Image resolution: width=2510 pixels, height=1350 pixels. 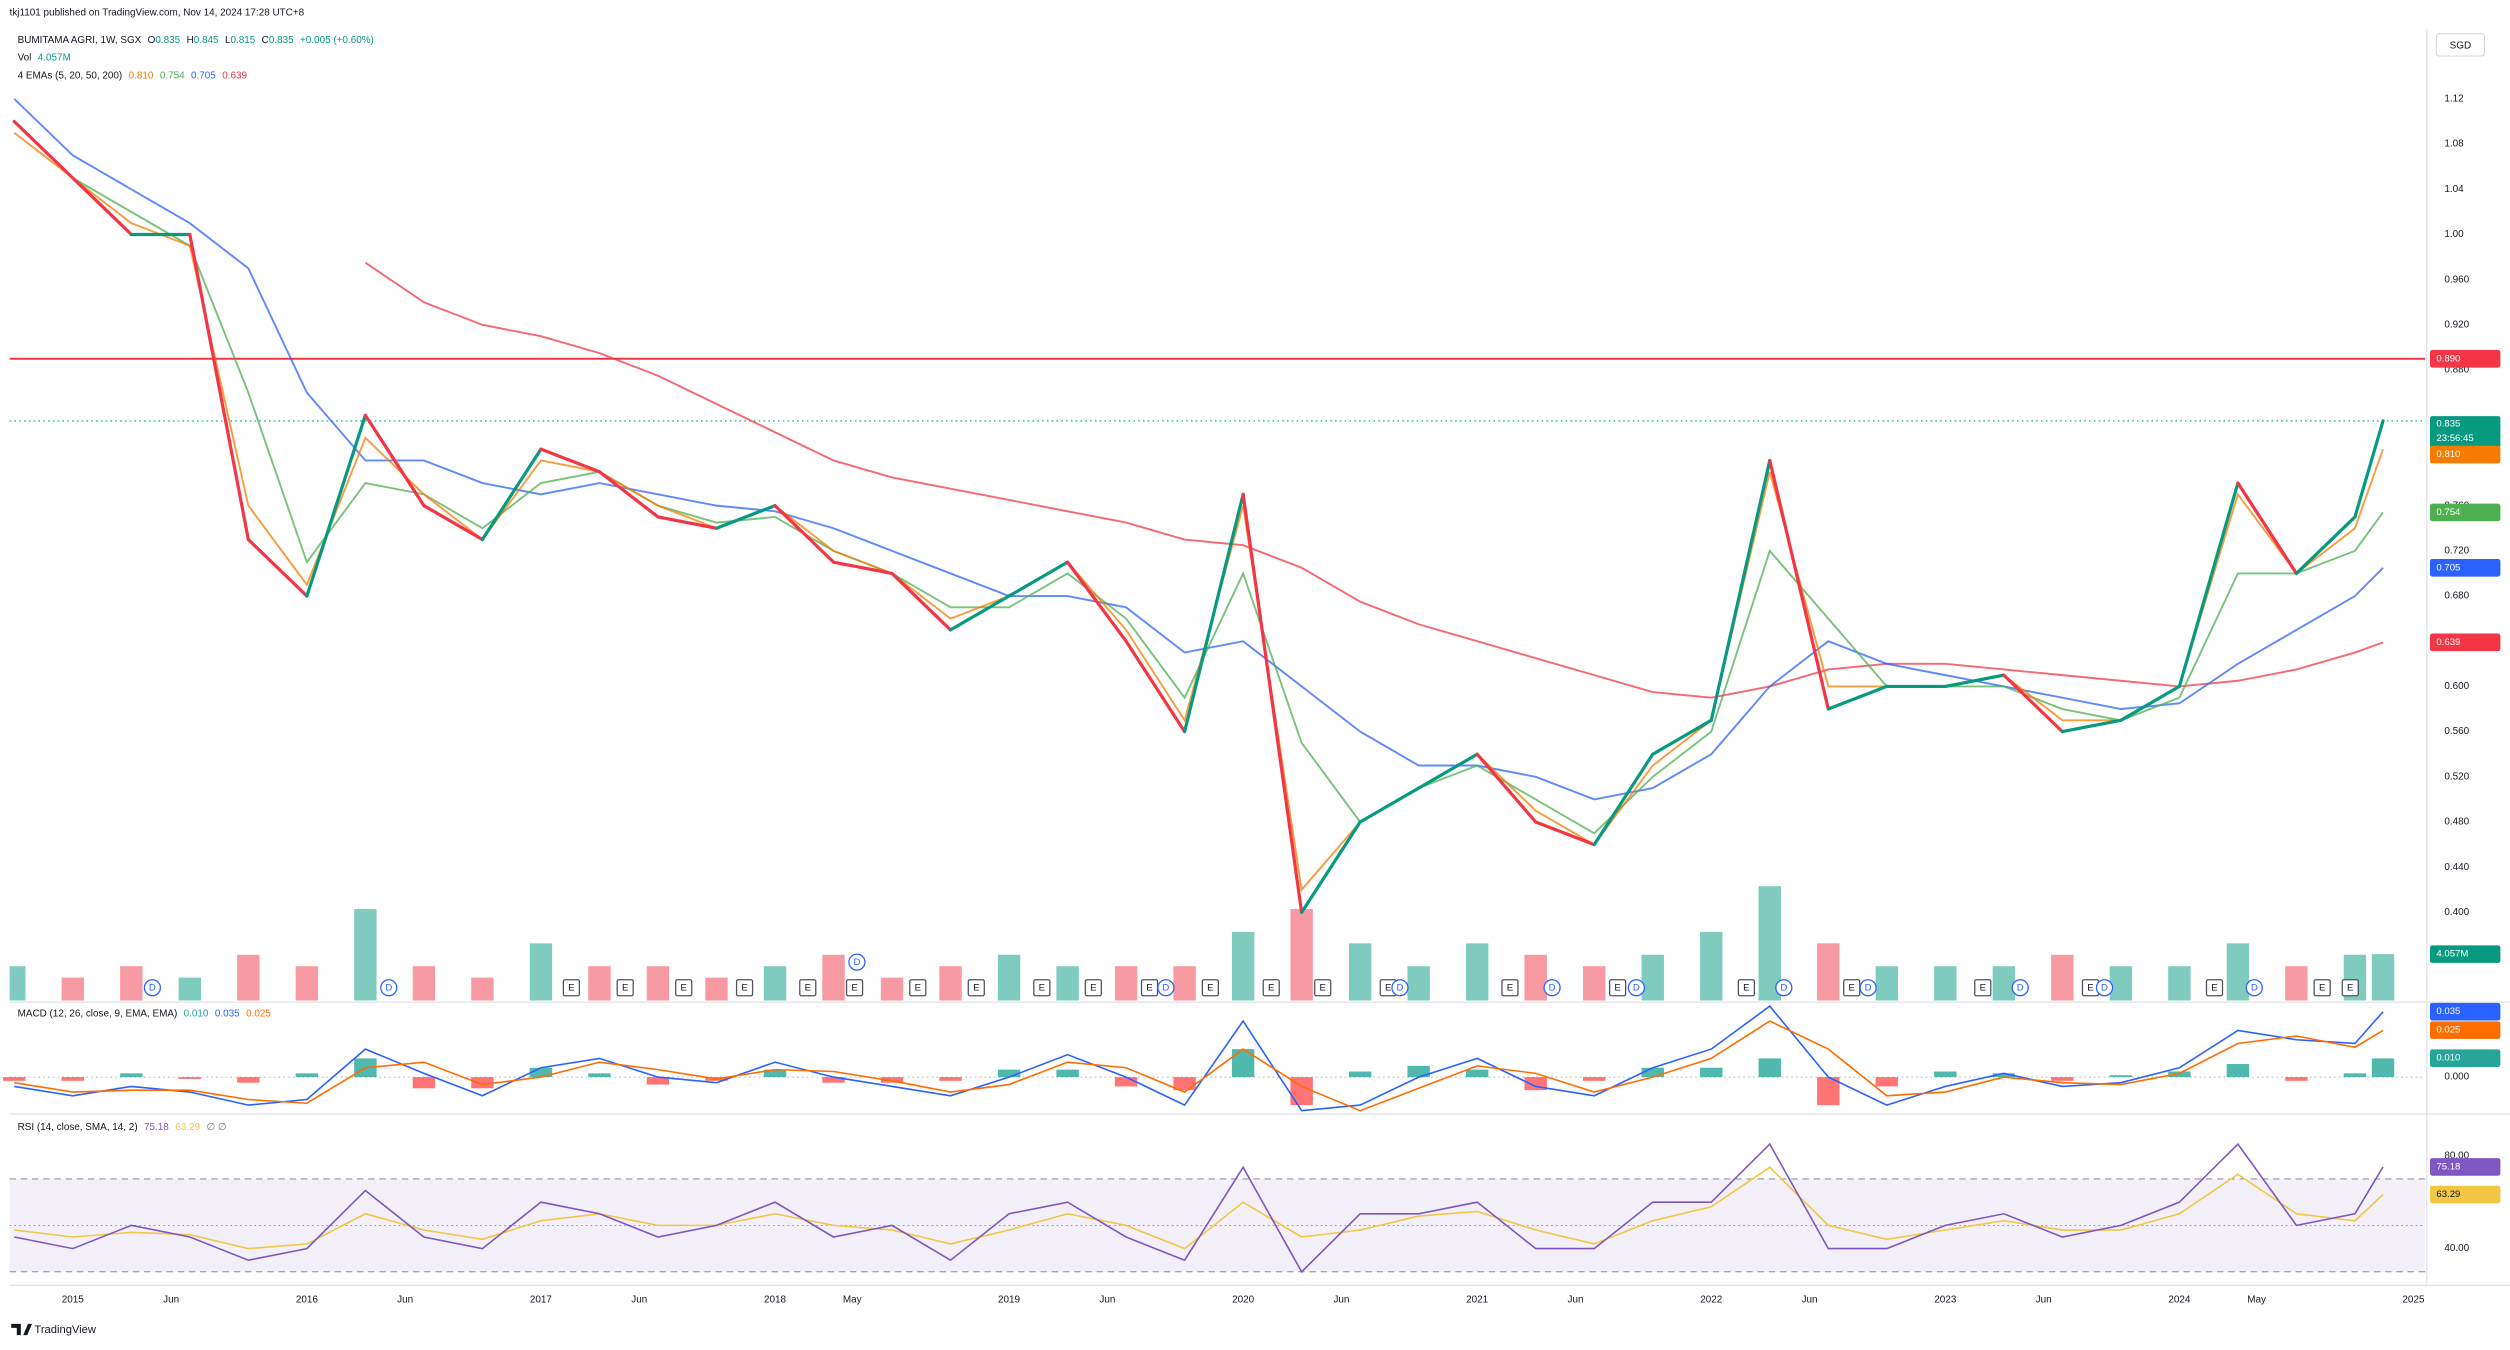 I want to click on ema-tag-label: 0.754, so click(x=2448, y=512).